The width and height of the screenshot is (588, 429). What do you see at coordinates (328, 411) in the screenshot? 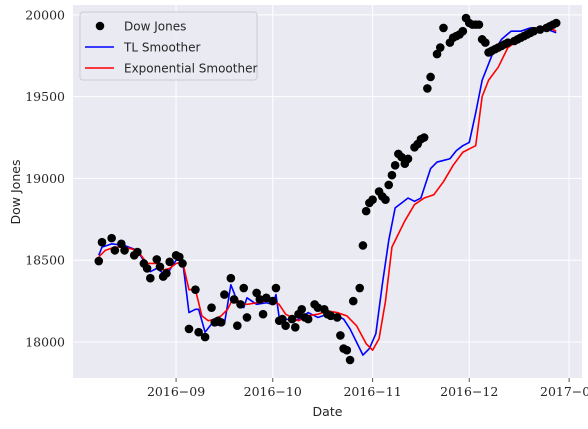
I see `x-axis-label: Date` at bounding box center [328, 411].